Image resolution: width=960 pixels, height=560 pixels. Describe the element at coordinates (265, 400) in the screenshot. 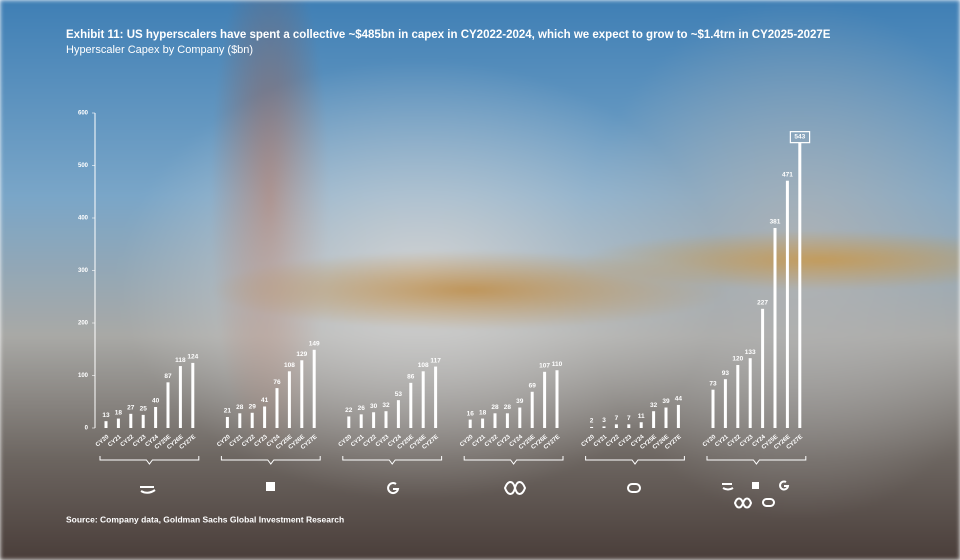

I see `value-label: 41` at that location.